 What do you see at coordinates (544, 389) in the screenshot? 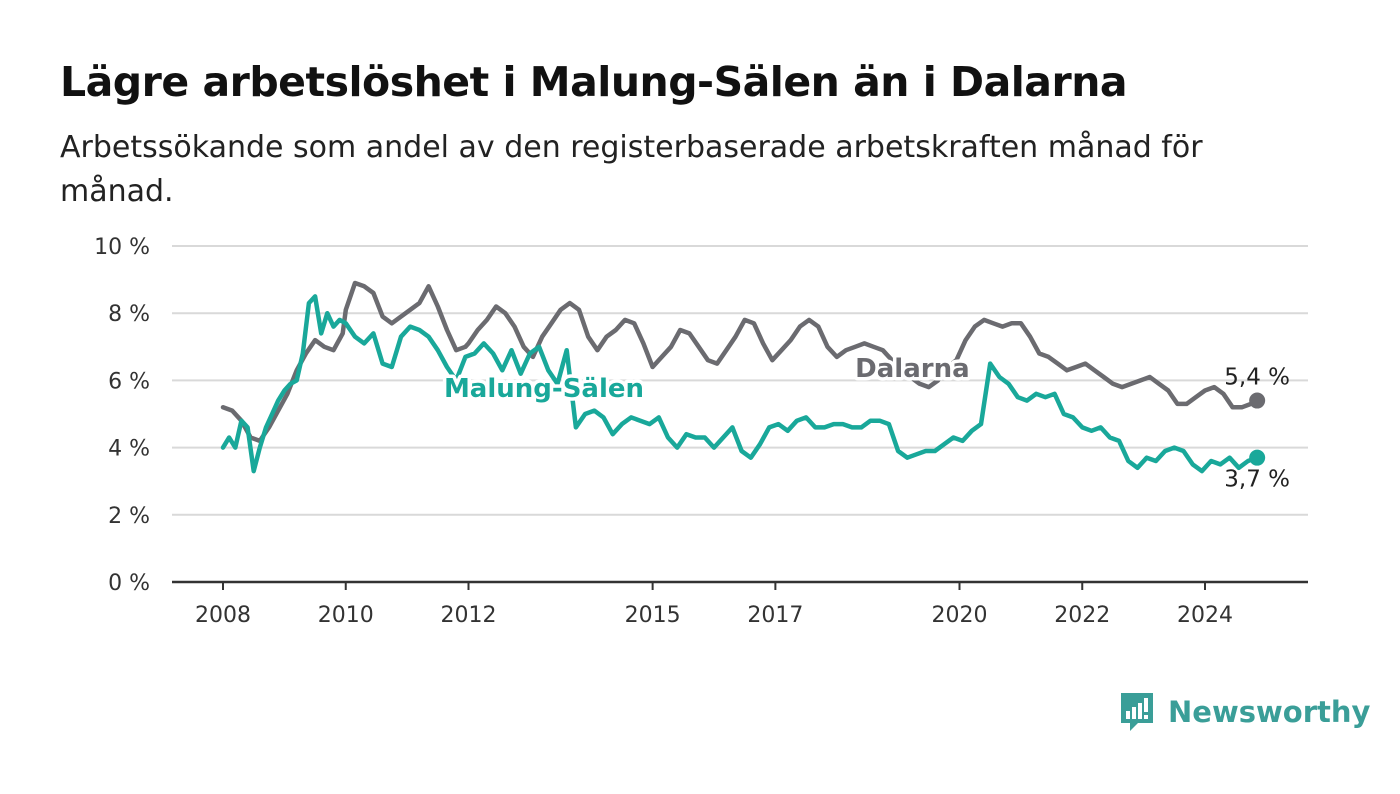
I see `series-name-label: Malung-Sälen` at bounding box center [544, 389].